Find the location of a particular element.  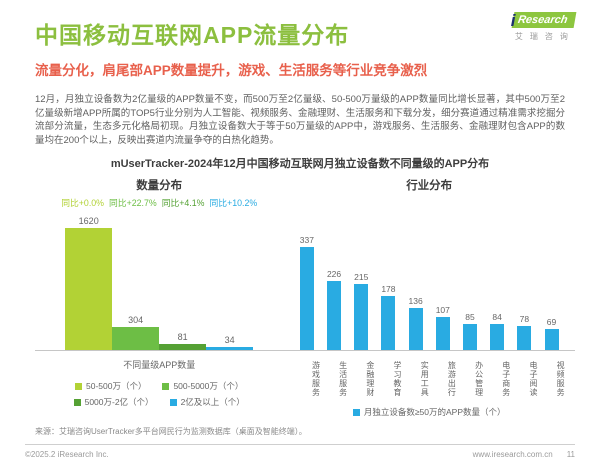

industry-category-label: 实用工具 is located at coordinates (425, 379).